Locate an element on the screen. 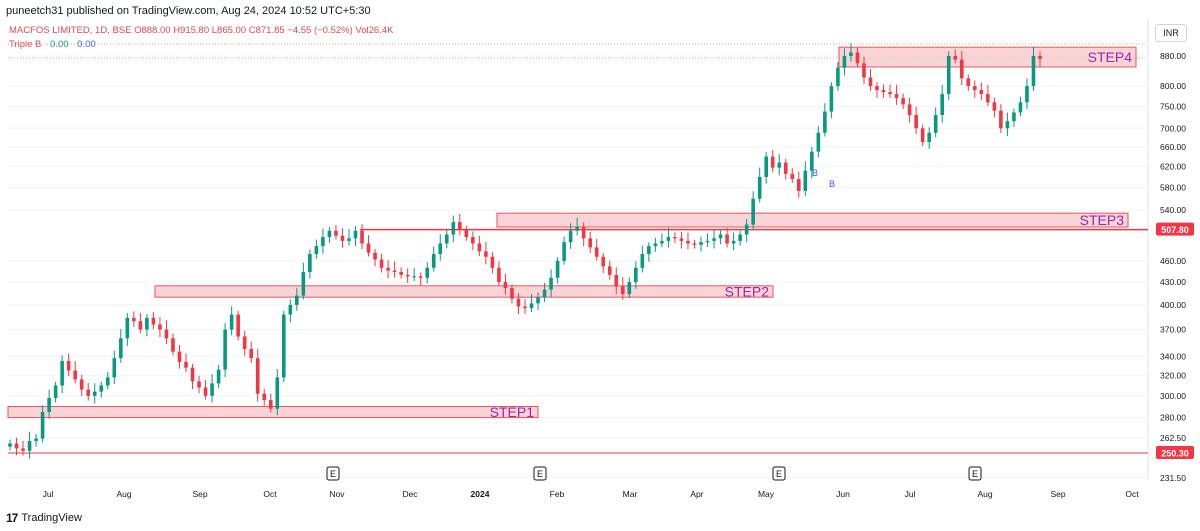  time-tick-label: Mar is located at coordinates (630, 494).